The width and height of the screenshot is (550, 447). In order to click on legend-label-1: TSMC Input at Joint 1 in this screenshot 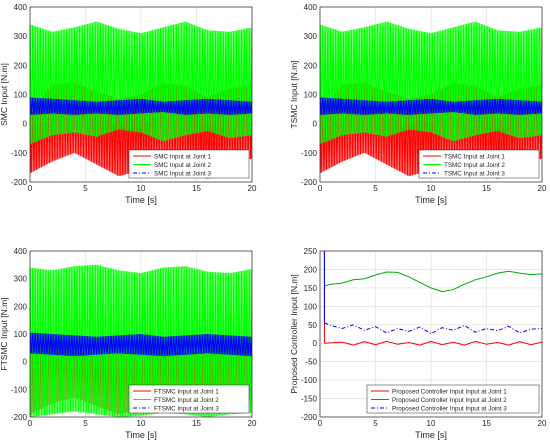, I will do `click(474, 156)`.